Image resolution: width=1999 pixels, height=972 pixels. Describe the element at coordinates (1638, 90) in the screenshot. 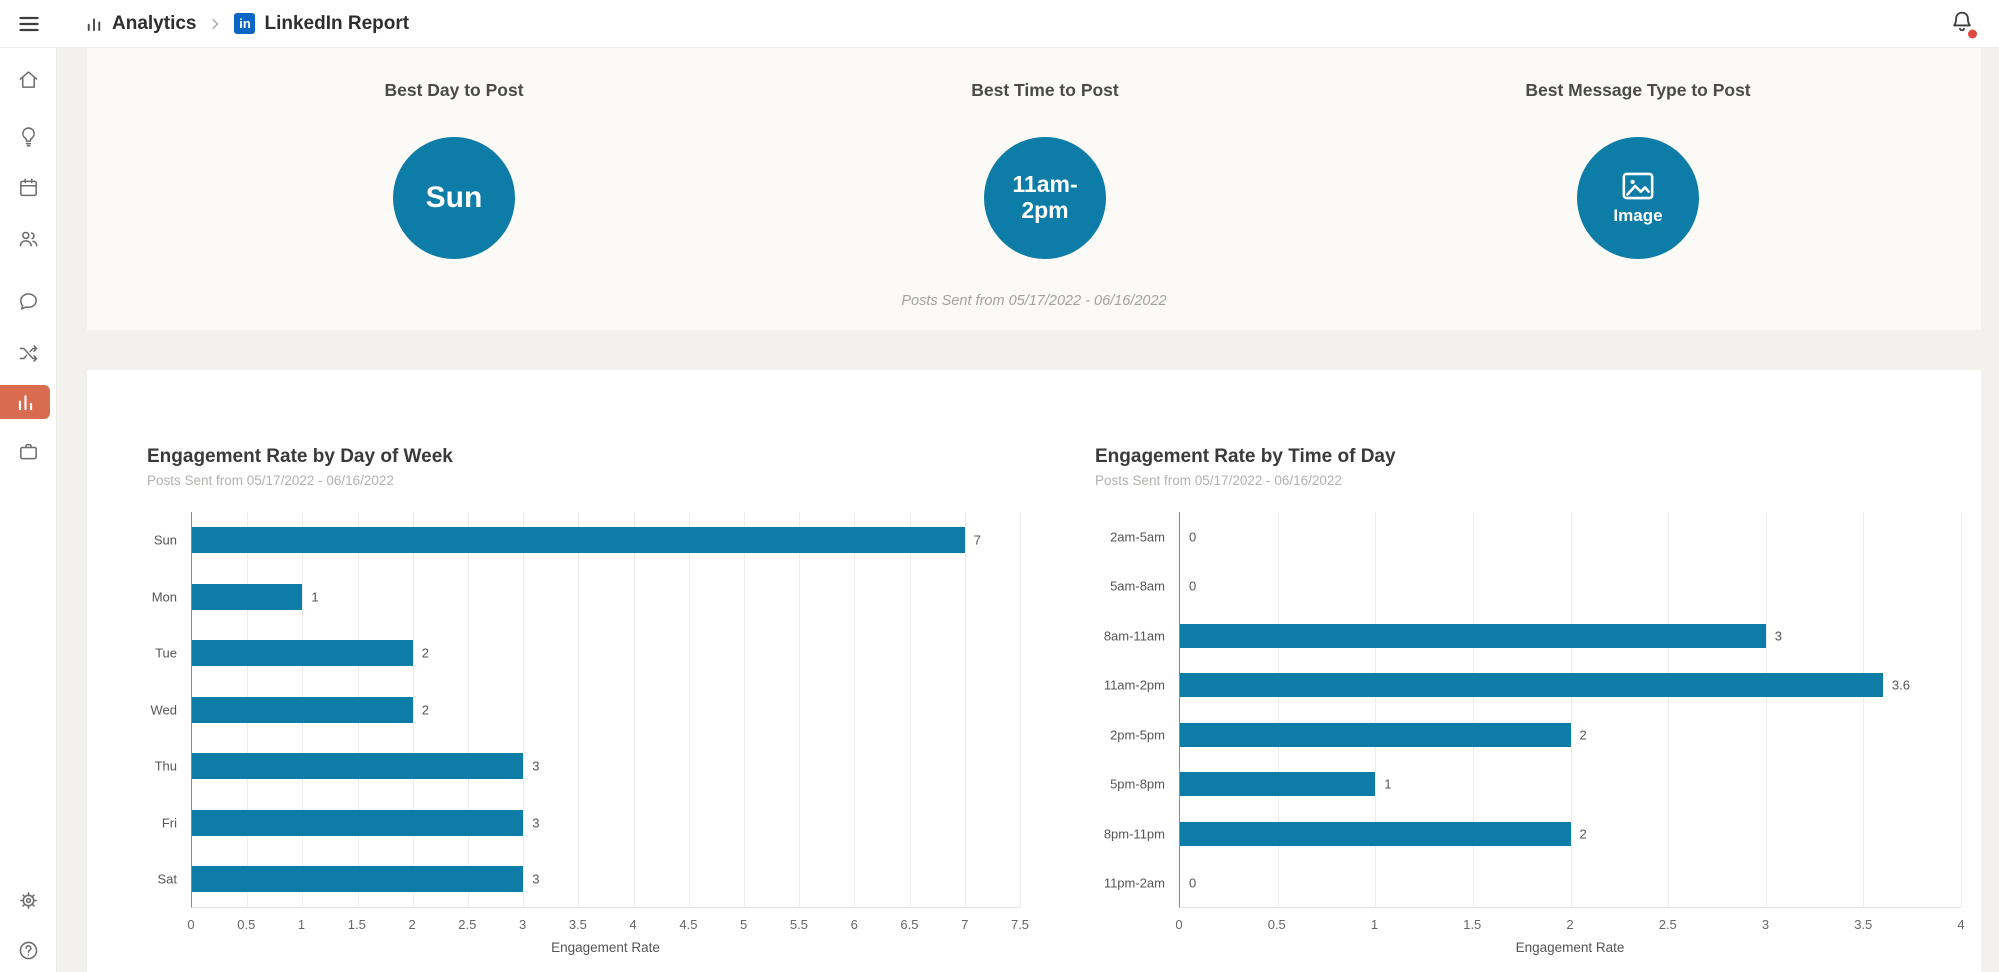

I see `best-message-type-title: Best Message Type to Post` at that location.